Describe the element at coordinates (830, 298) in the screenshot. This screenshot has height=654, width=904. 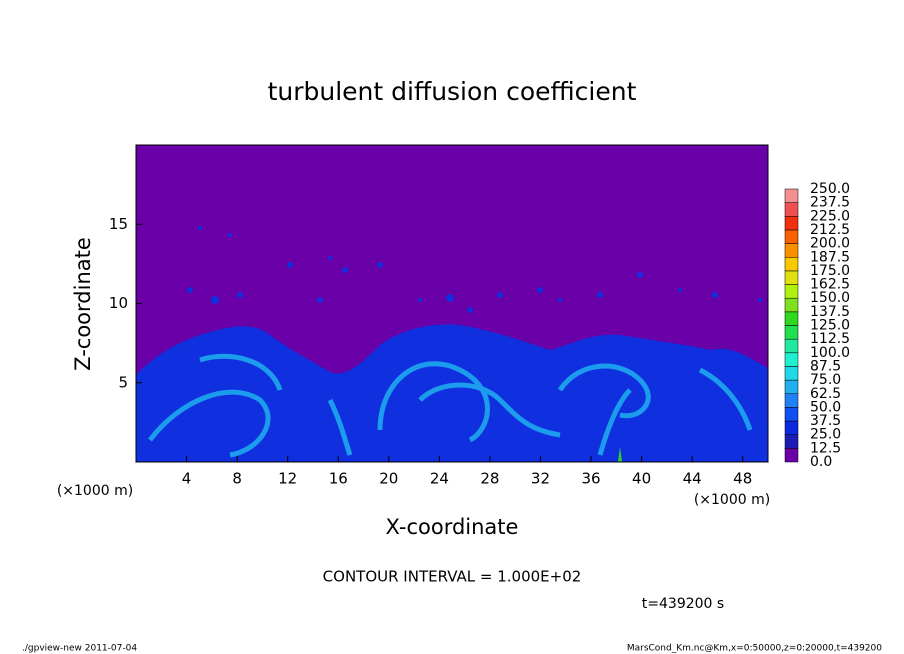
I see `colorbar-label: 150.0` at that location.